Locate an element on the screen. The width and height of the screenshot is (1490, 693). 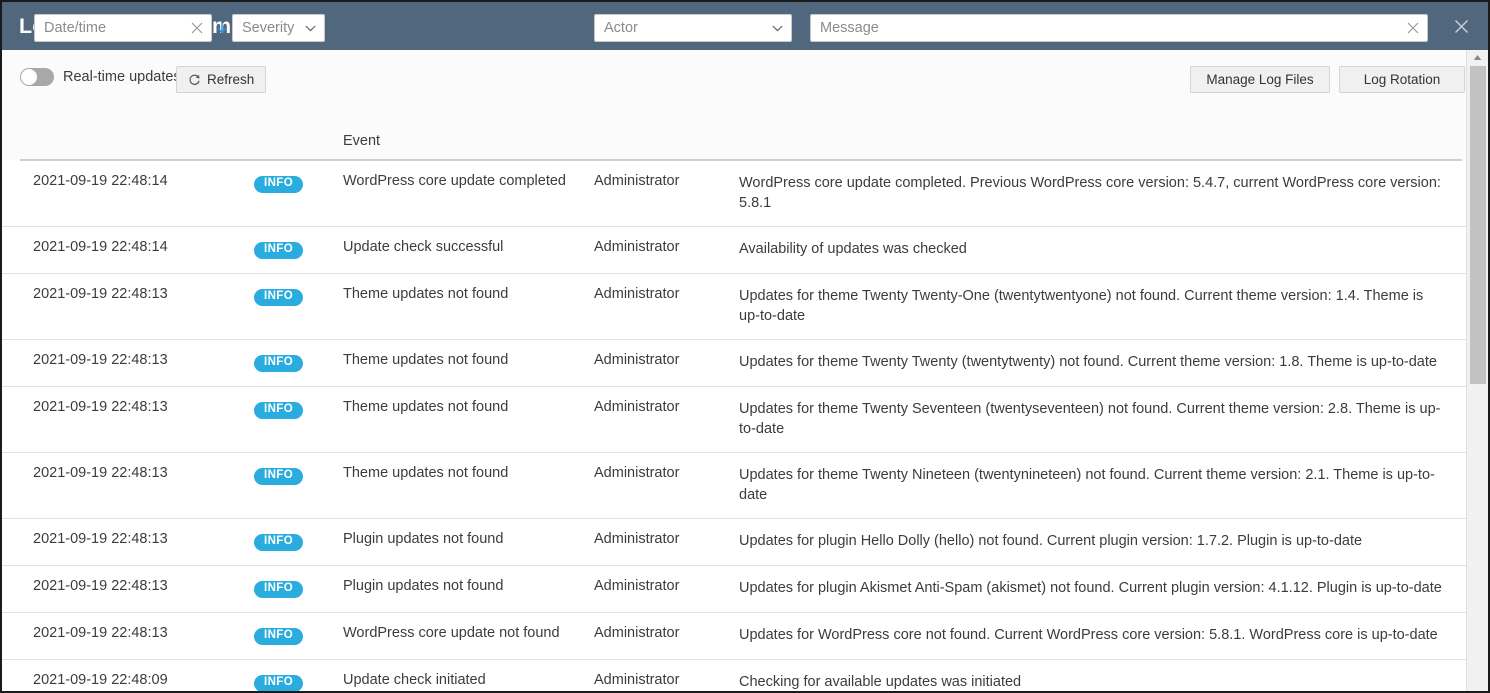
cell-event: WordPress core update completed is located at coordinates (454, 181).